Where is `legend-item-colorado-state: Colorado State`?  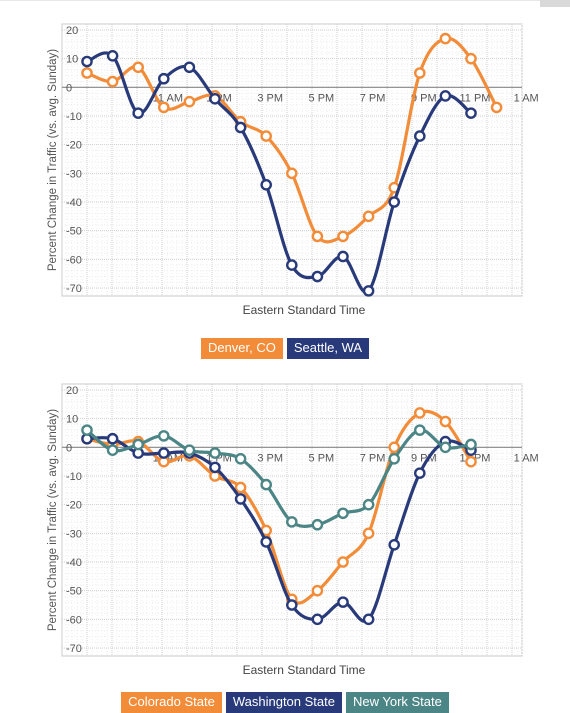
legend-item-colorado-state: Colorado State is located at coordinates (171, 702).